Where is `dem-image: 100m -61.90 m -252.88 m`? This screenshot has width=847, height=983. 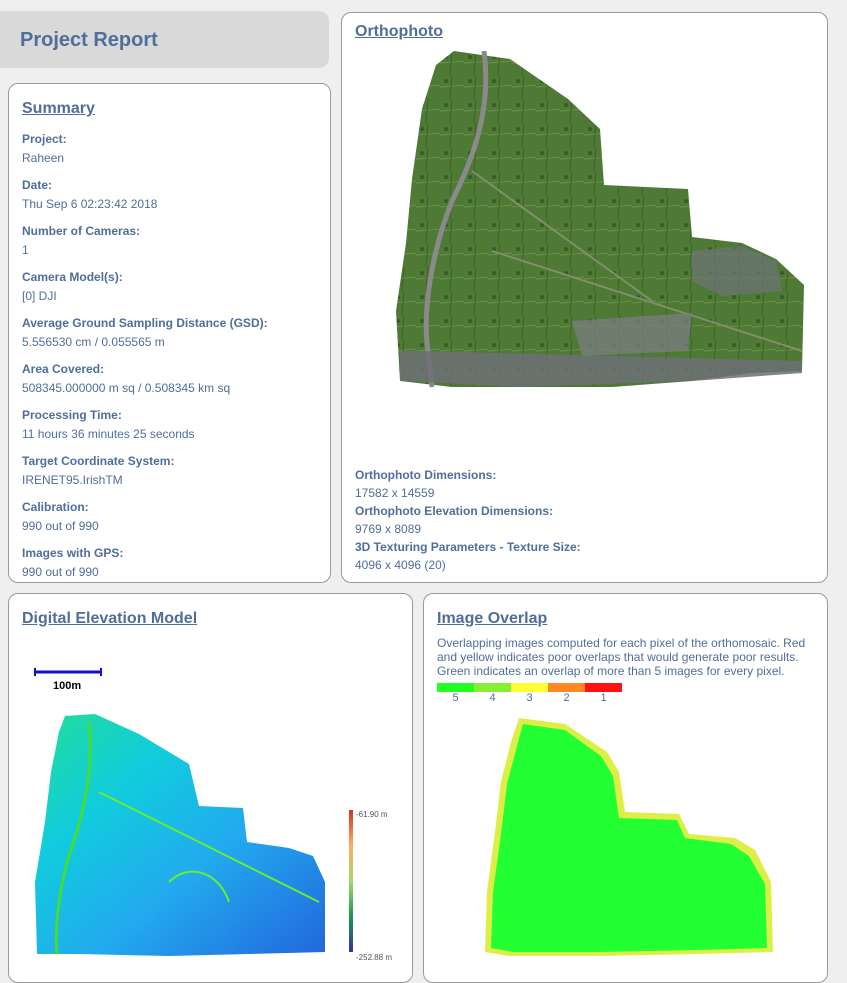
dem-image: 100m -61.90 m -252.88 m is located at coordinates (213, 815).